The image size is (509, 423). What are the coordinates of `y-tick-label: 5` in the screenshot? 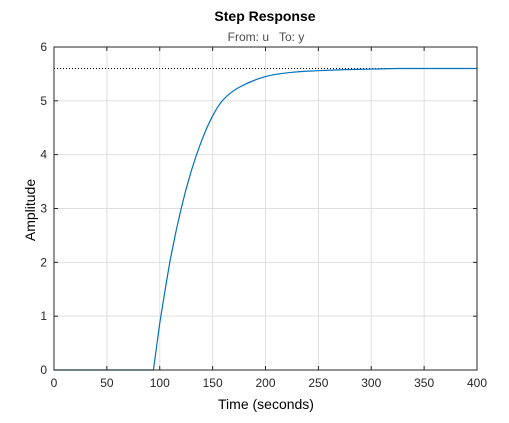 It's located at (43, 101).